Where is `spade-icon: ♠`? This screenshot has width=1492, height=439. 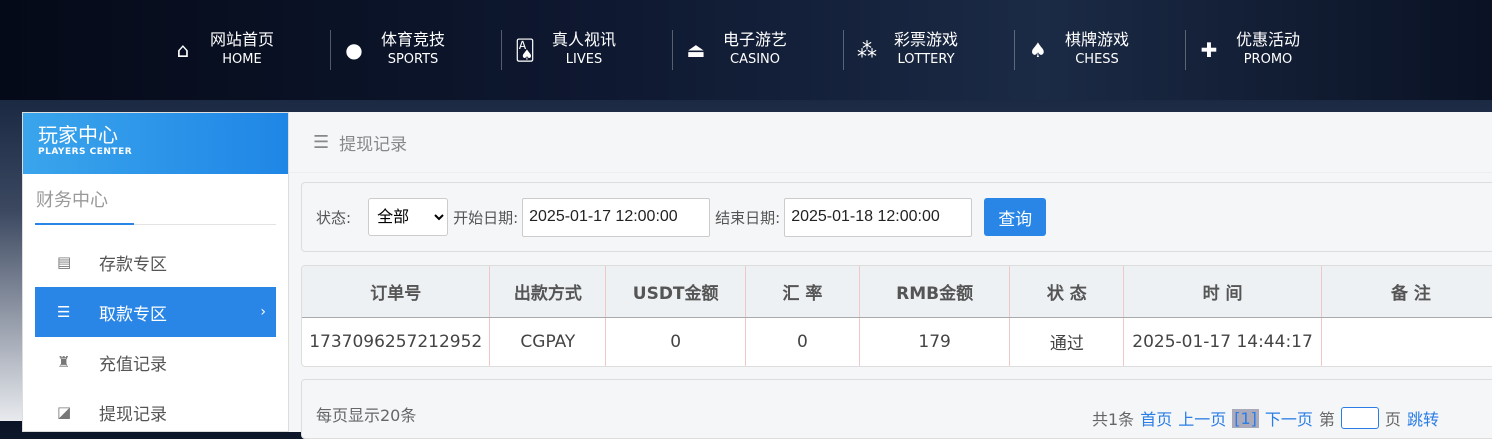 spade-icon: ♠ is located at coordinates (1038, 50).